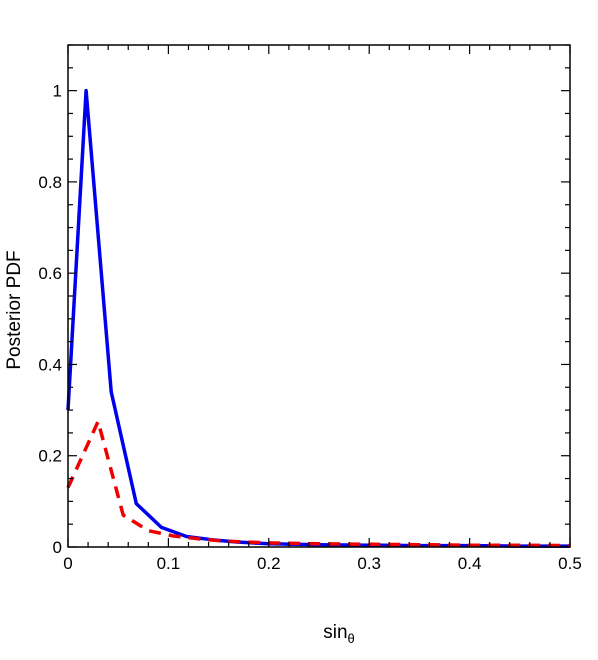  I want to click on x-axis-title: sinθ, so click(339, 634).